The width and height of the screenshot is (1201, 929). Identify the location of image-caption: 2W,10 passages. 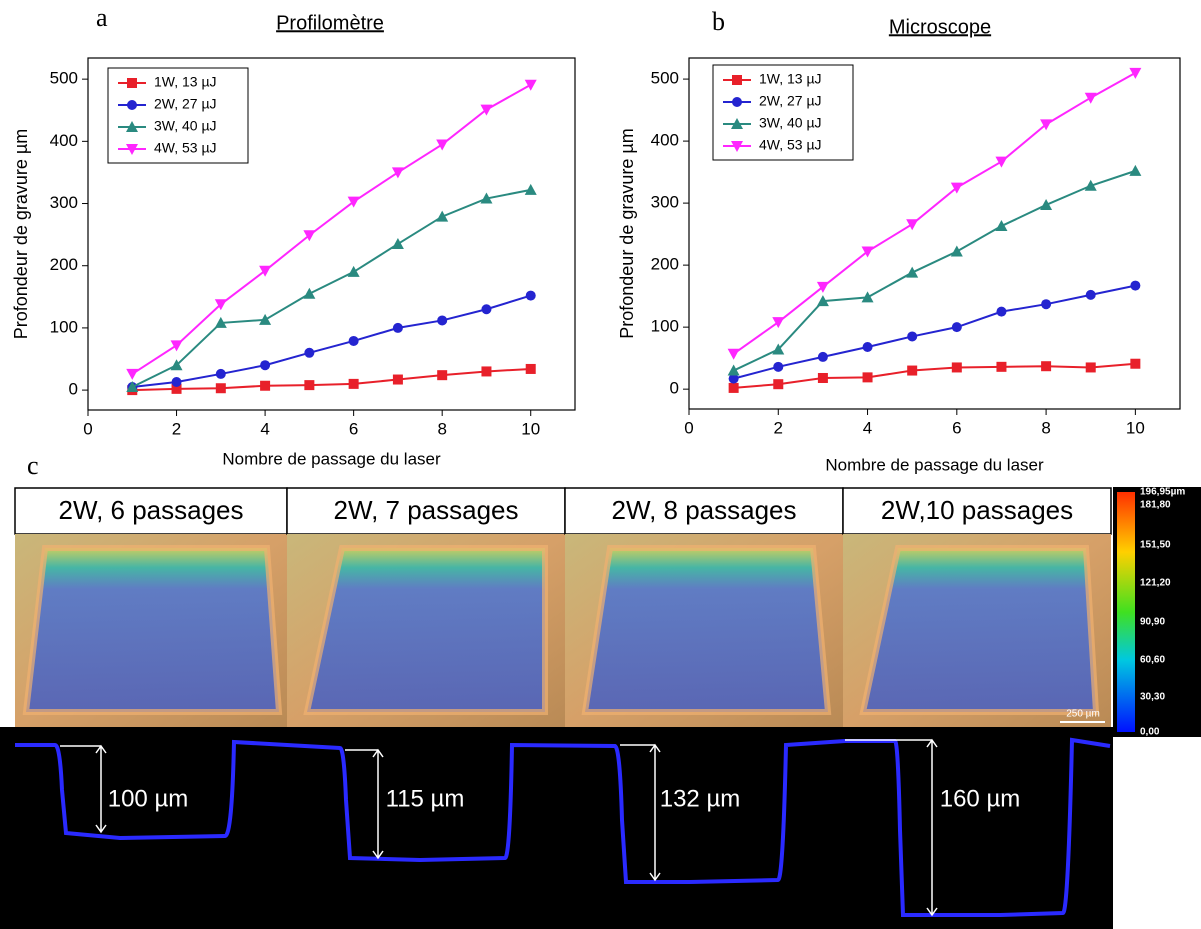
(977, 510).